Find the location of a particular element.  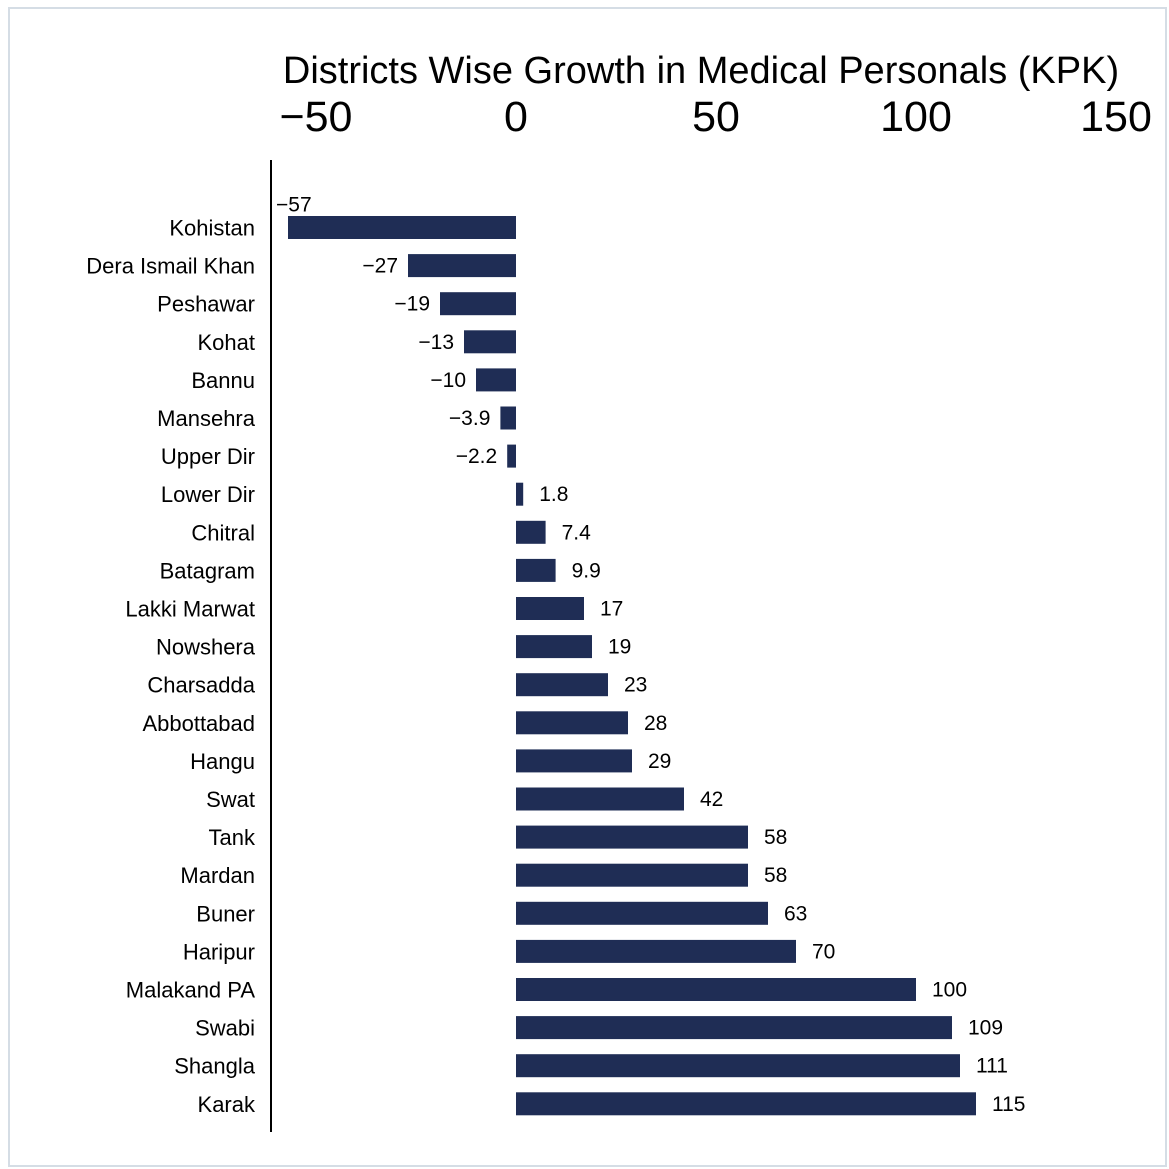

category-label: Karak is located at coordinates (227, 1104).